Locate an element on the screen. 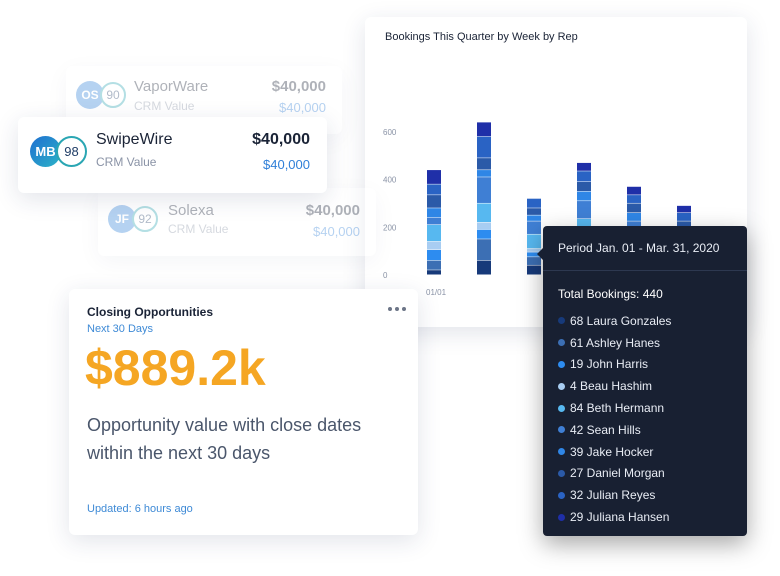  divider is located at coordinates (645, 270).